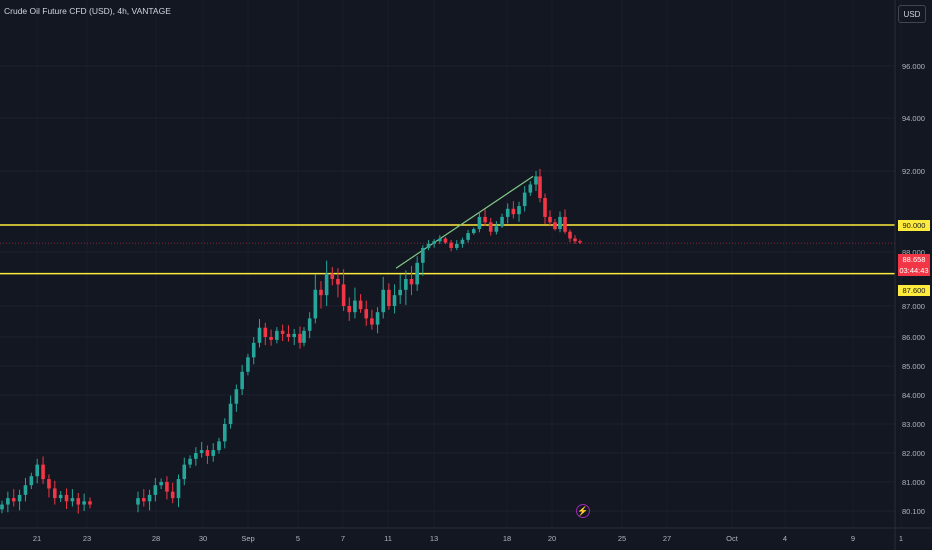 This screenshot has width=932, height=550. I want to click on y-tick-label: 94.000, so click(913, 118).